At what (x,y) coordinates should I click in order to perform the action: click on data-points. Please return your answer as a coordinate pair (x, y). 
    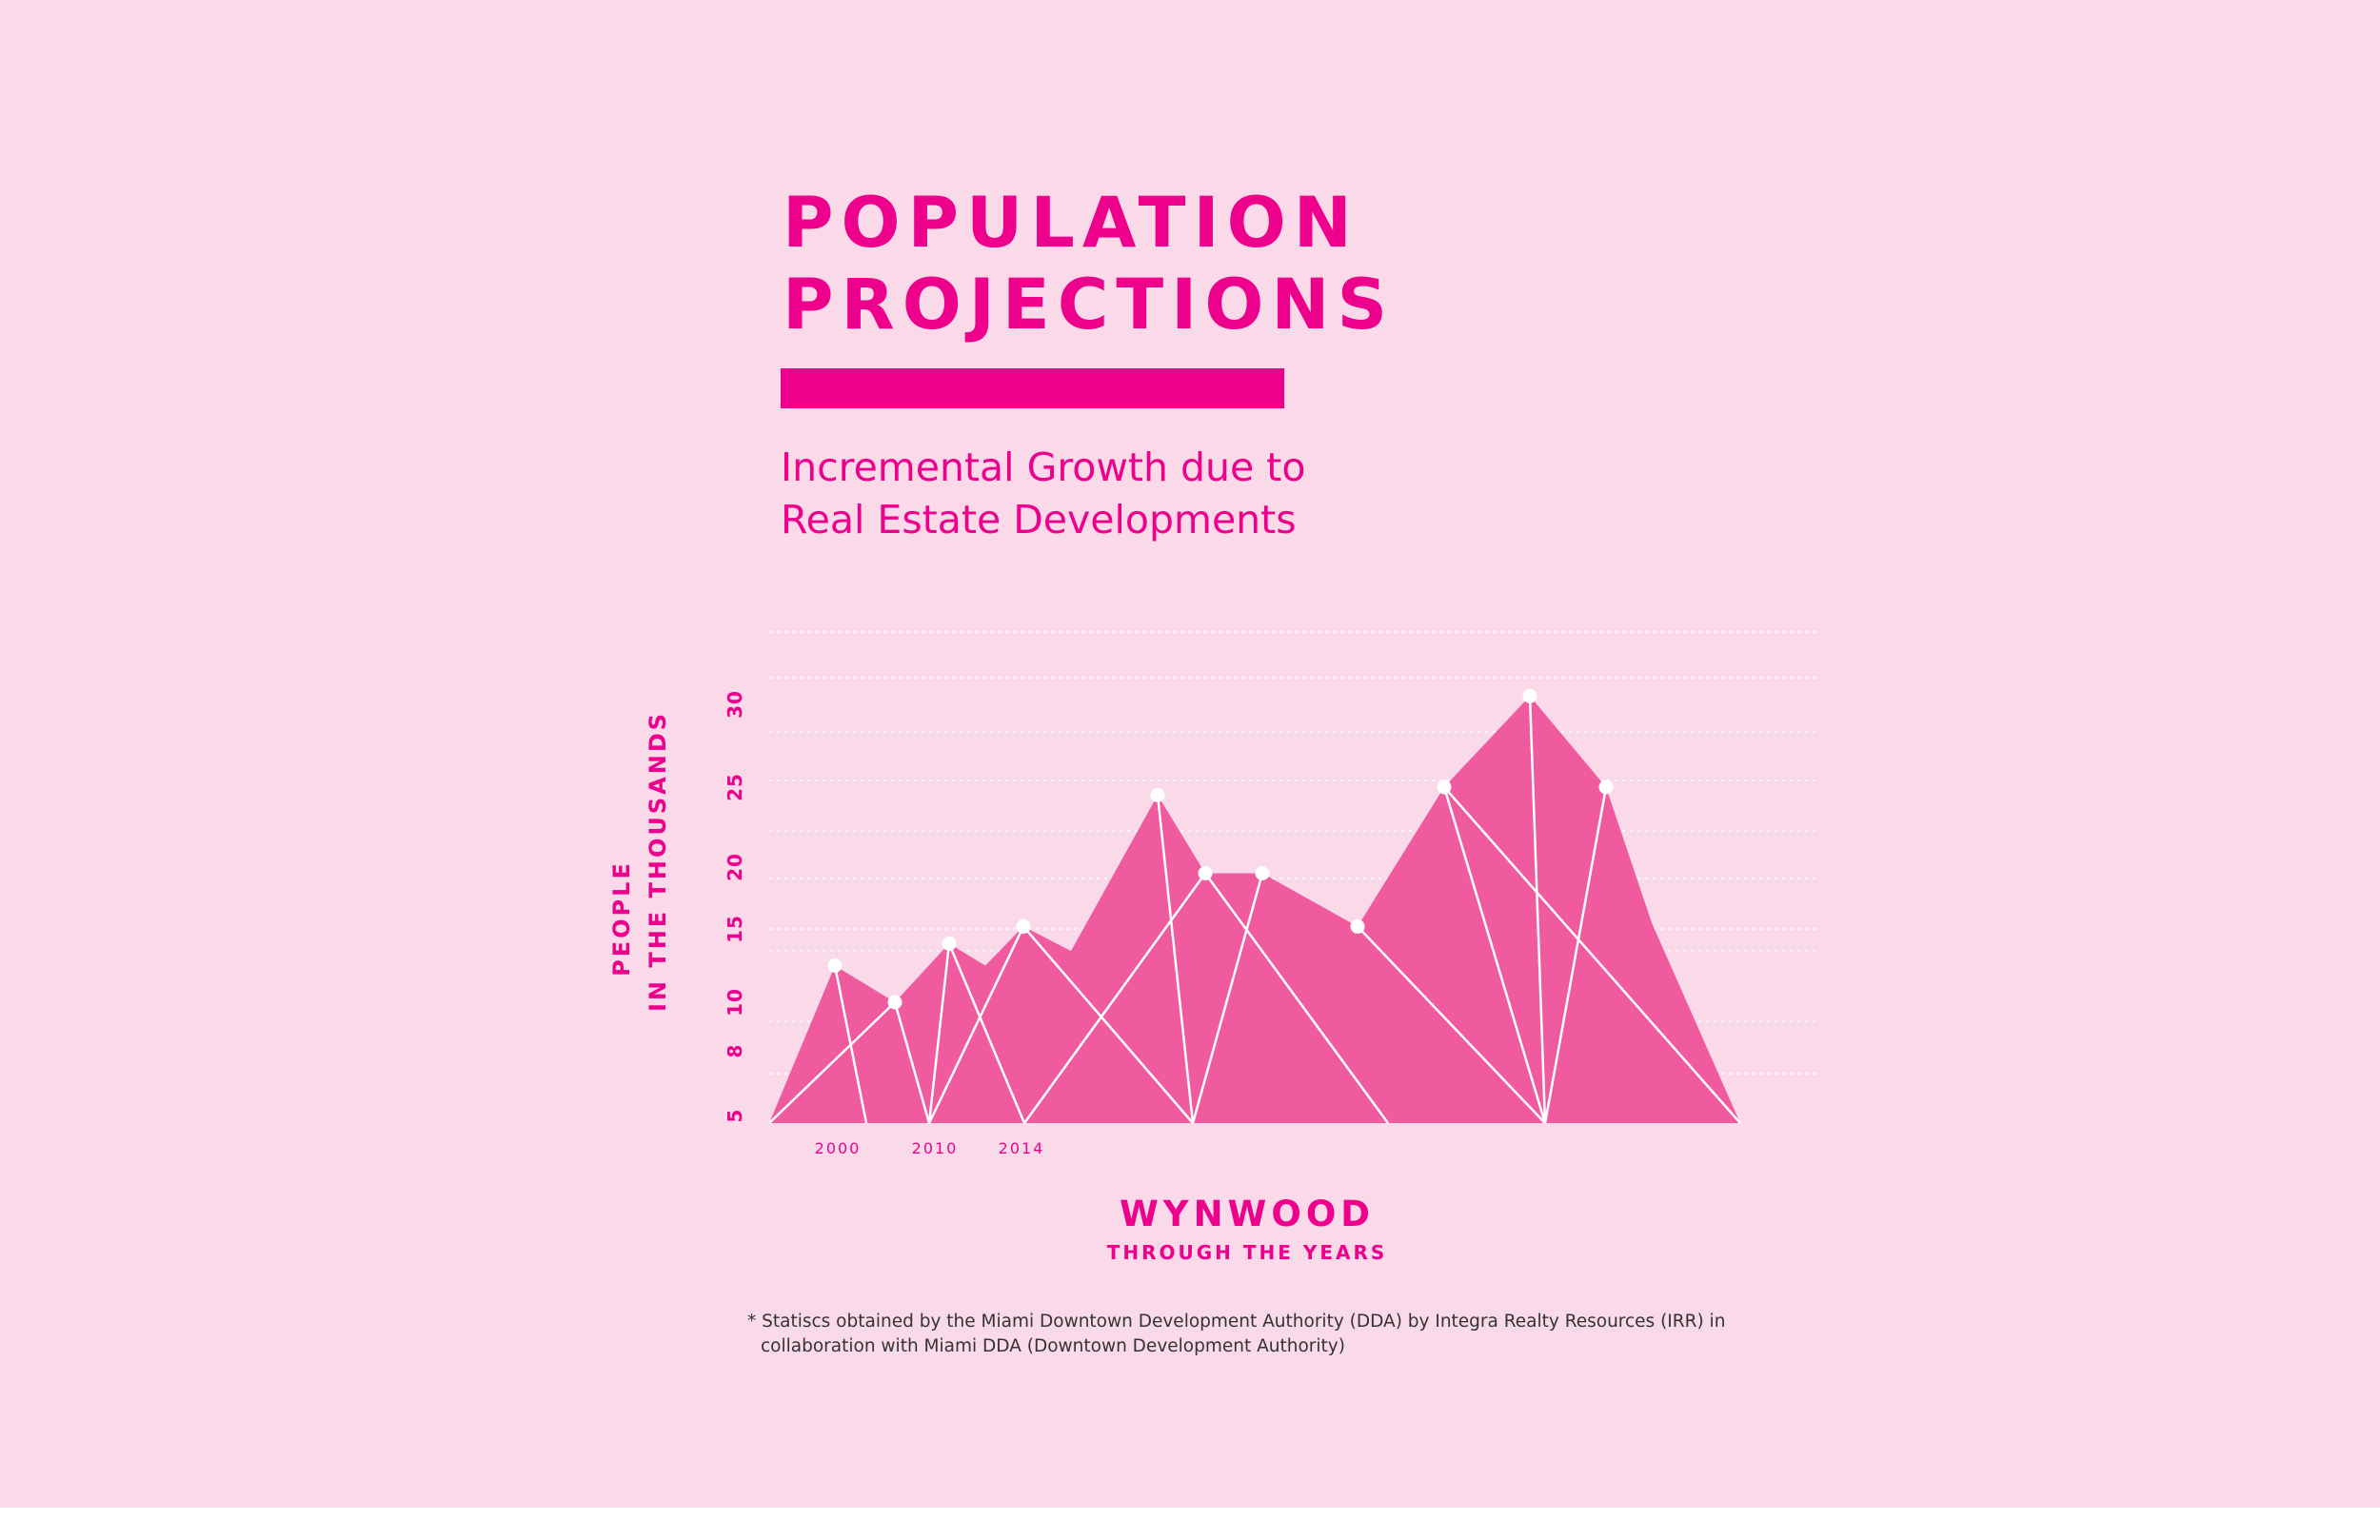
    Looking at the image, I should click on (1220, 849).